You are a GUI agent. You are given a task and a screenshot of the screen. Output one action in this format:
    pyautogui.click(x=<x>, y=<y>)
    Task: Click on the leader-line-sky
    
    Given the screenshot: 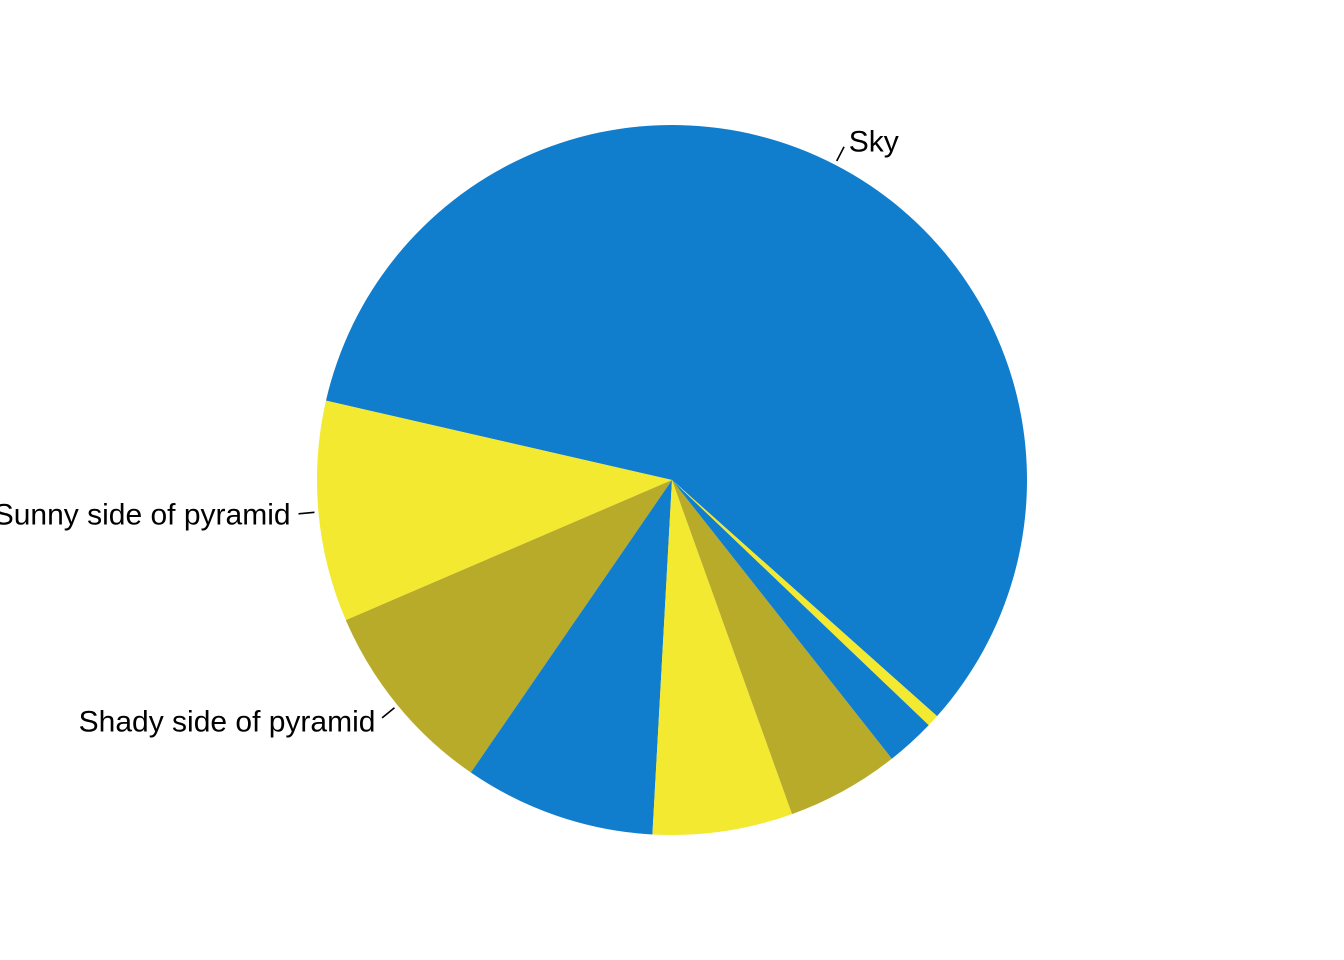 What is the action you would take?
    pyautogui.click(x=840, y=154)
    